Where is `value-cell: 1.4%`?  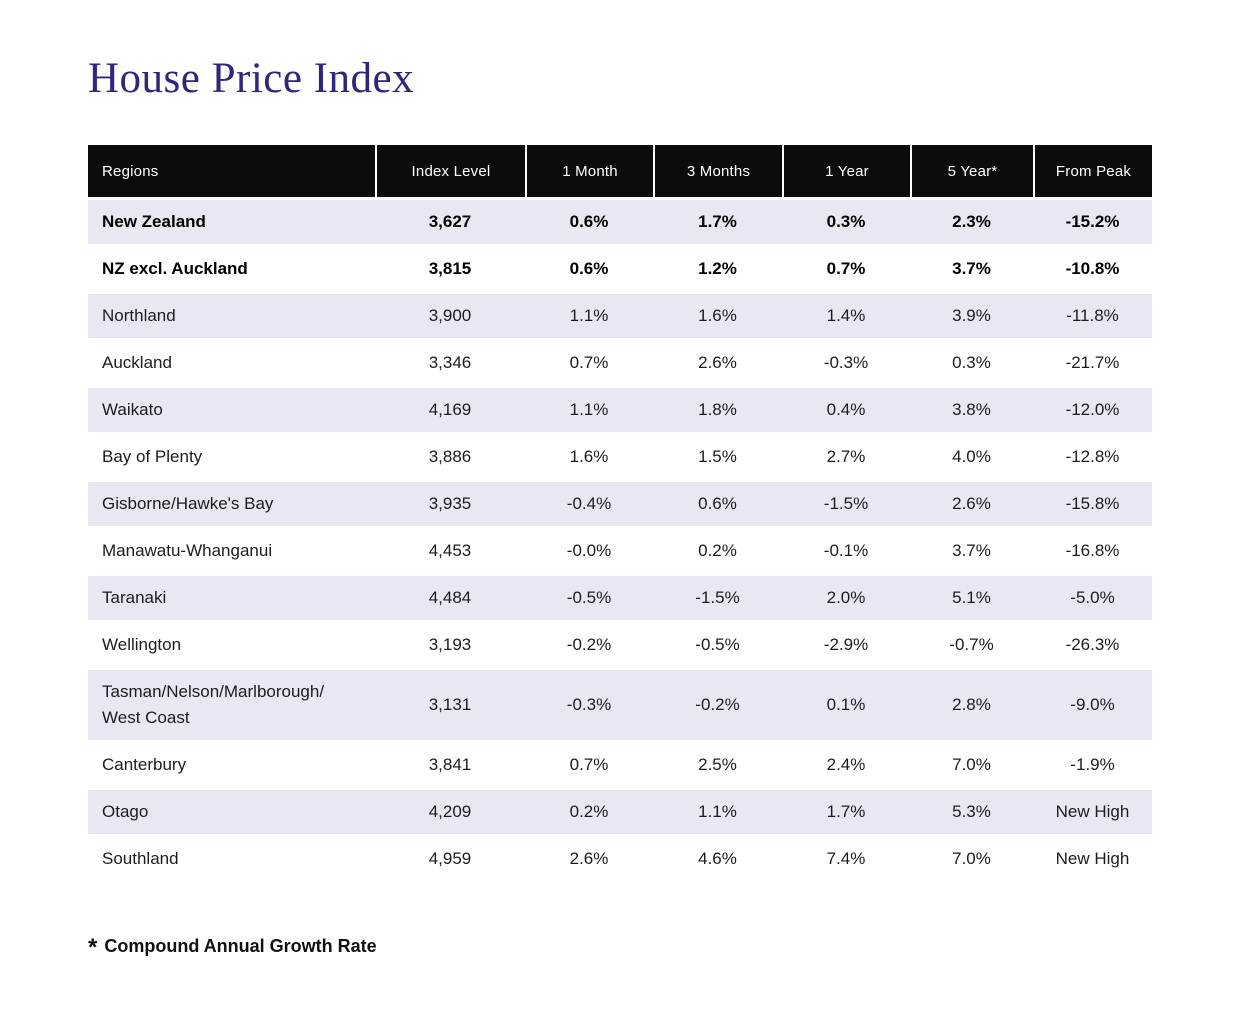
value-cell: 1.4% is located at coordinates (846, 316).